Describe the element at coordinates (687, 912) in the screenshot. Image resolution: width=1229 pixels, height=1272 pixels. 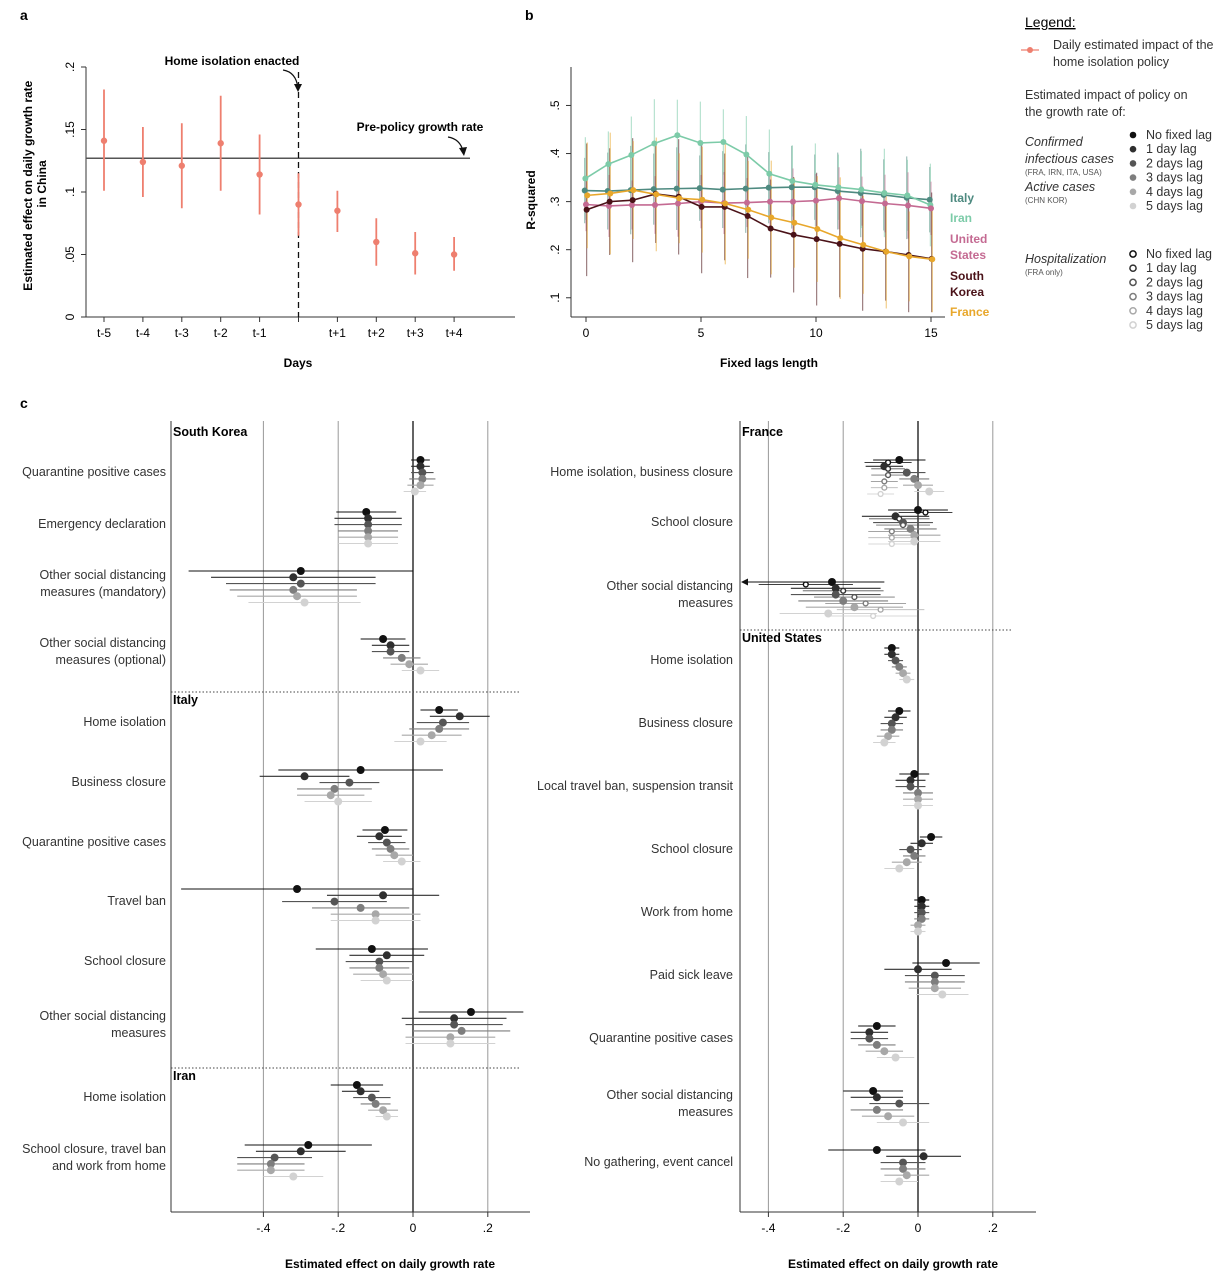
I see `row-label: Work from home` at that location.